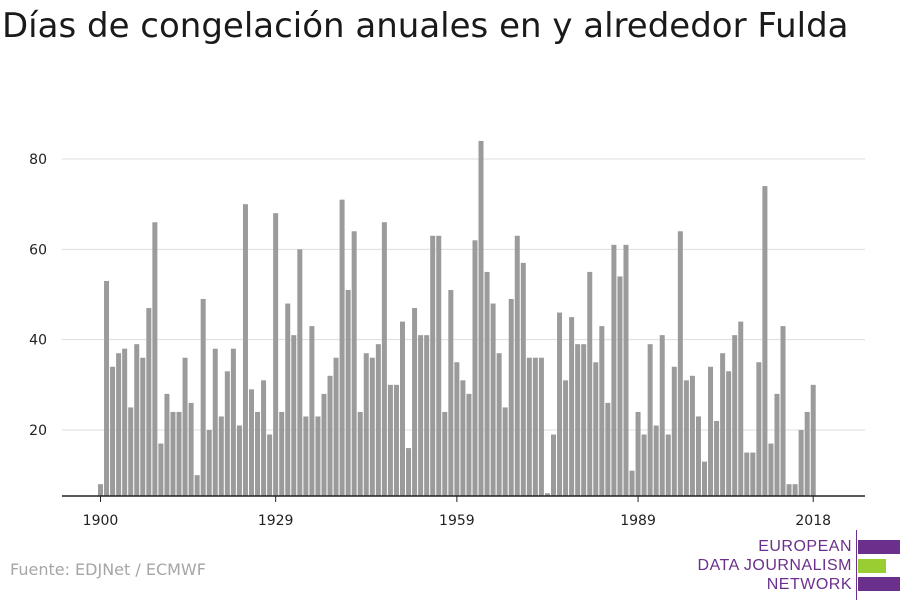 The image size is (900, 600). What do you see at coordinates (366, 424) in the screenshot?
I see `bar-1944` at bounding box center [366, 424].